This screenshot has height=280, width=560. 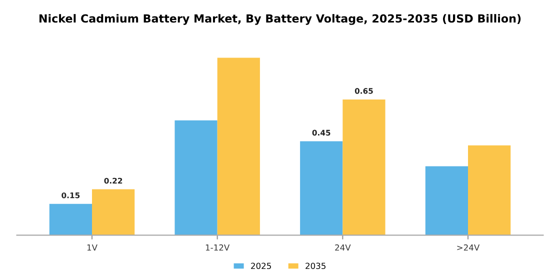 What do you see at coordinates (218, 247) in the screenshot?
I see `x-tick-label: 1-12V` at bounding box center [218, 247].